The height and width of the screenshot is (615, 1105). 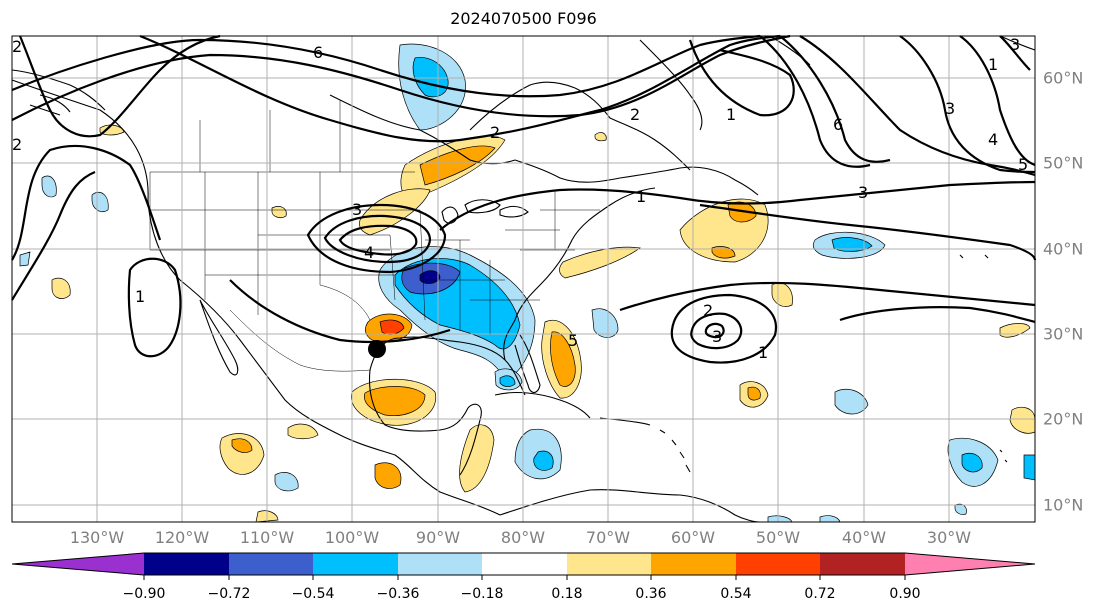 What do you see at coordinates (377, 349) in the screenshot?
I see `storm-position-marker` at bounding box center [377, 349].